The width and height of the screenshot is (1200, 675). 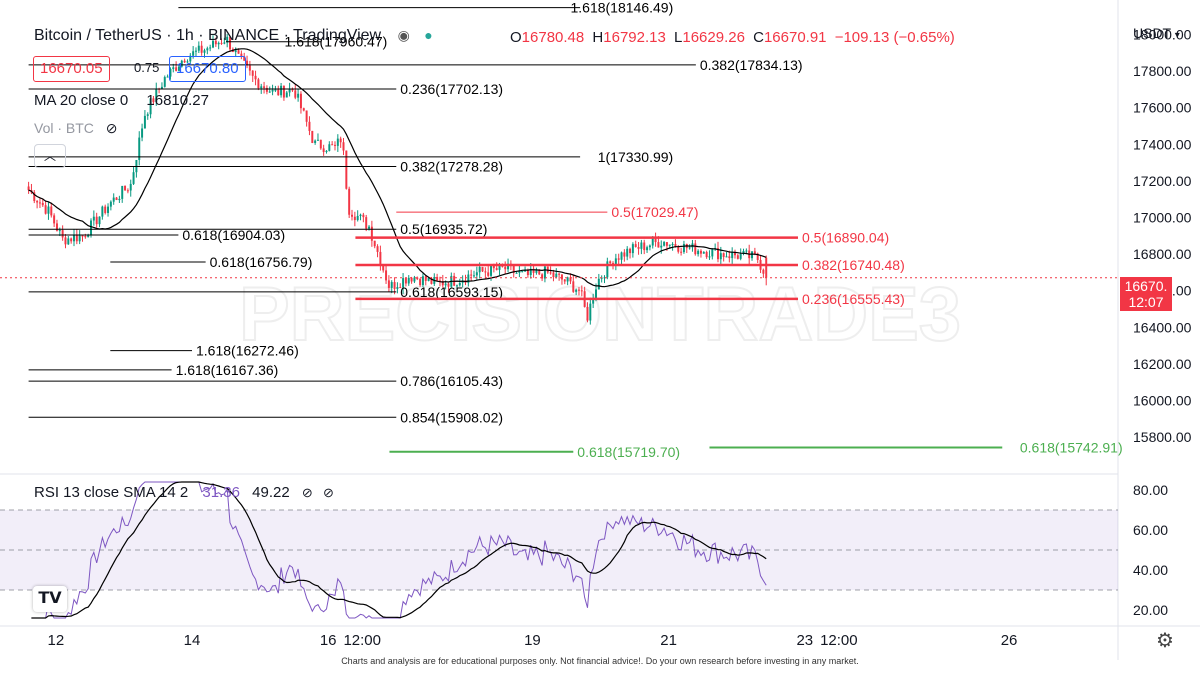 I want to click on time-tick-label: 12:00, so click(x=839, y=640).